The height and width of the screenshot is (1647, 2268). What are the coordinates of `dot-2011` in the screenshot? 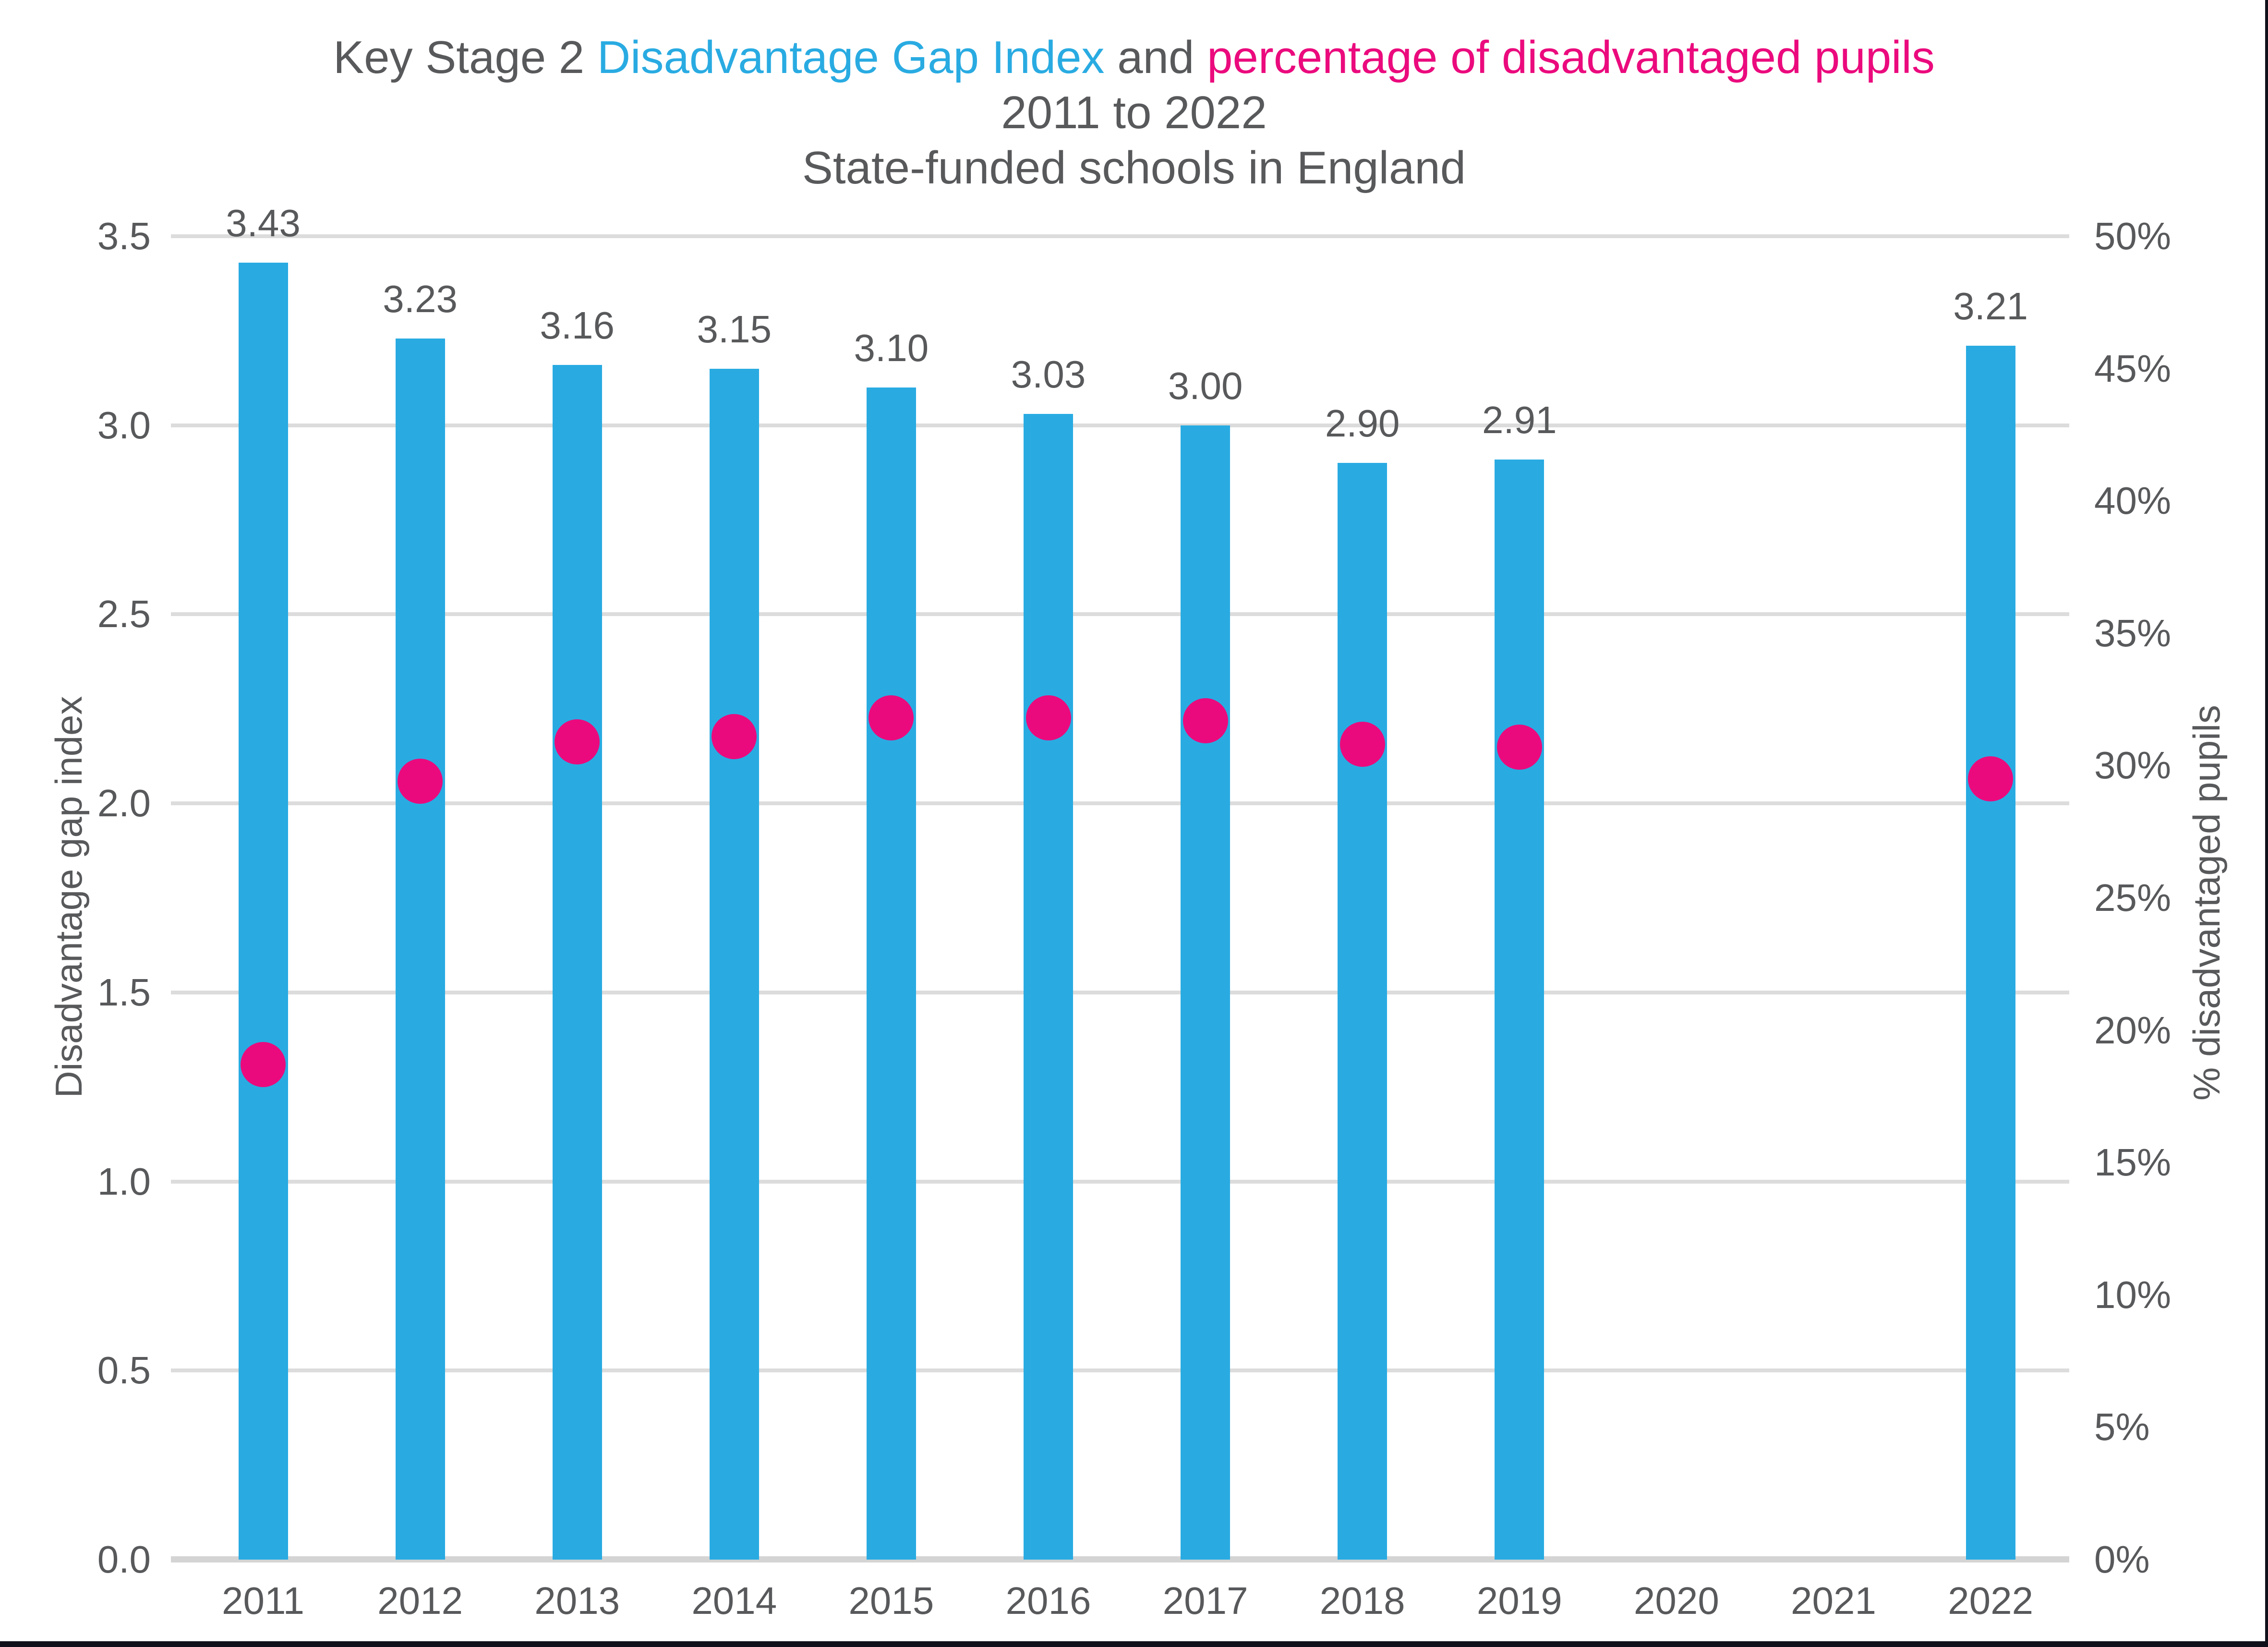 It's located at (264, 1065).